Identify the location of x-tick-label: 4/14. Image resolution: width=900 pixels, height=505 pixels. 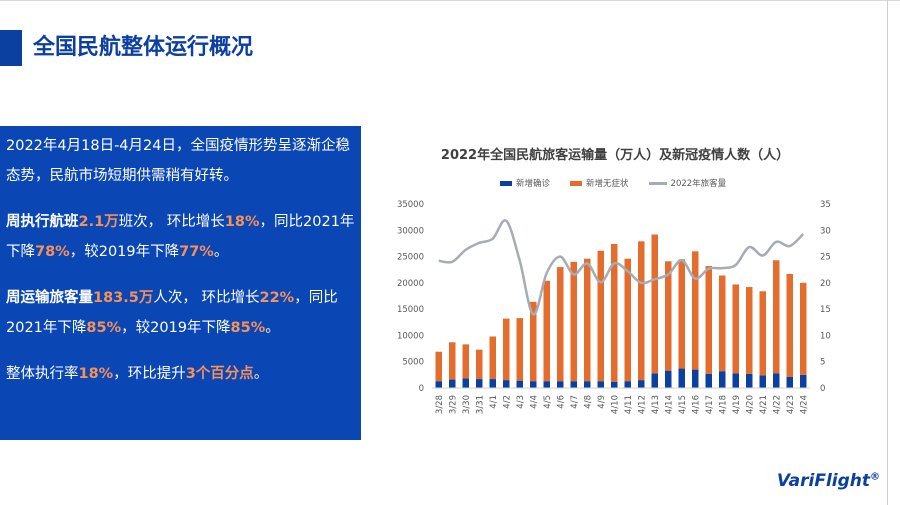
(669, 404).